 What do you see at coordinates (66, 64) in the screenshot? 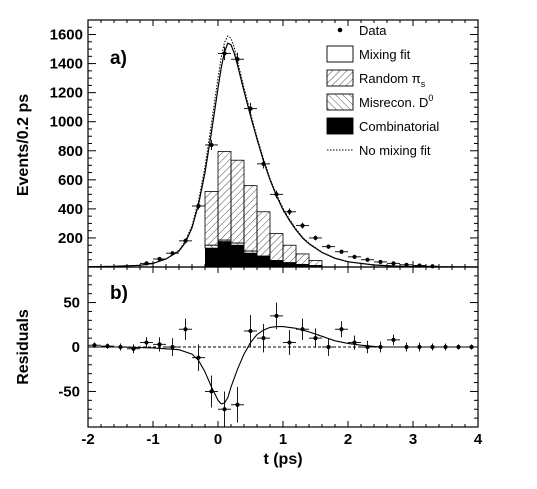
I see `y-tick-label: 1400` at bounding box center [66, 64].